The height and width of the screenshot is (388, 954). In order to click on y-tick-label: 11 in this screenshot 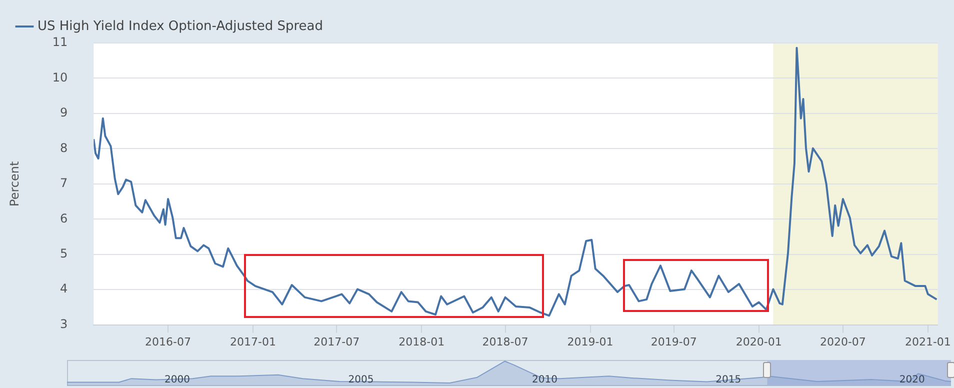, I will do `click(60, 42)`.